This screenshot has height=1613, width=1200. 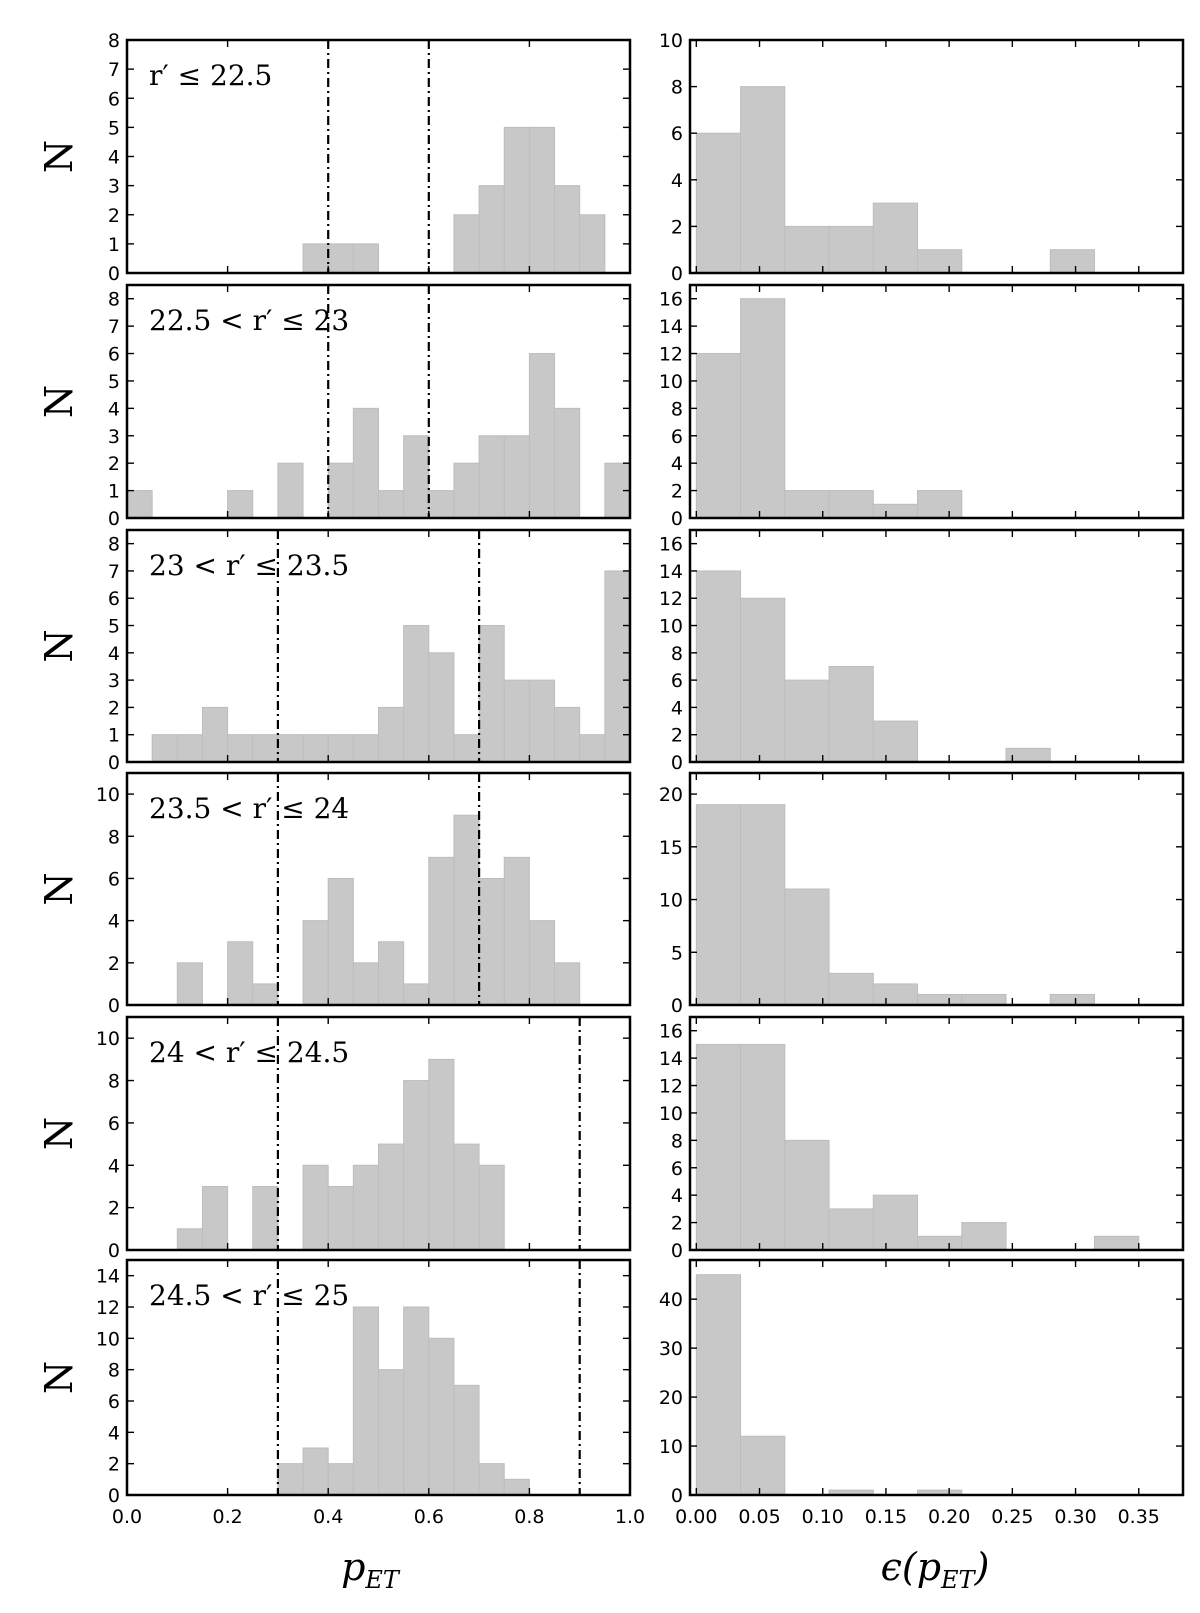 What do you see at coordinates (671, 848) in the screenshot?
I see `y-tick-label: 15` at bounding box center [671, 848].